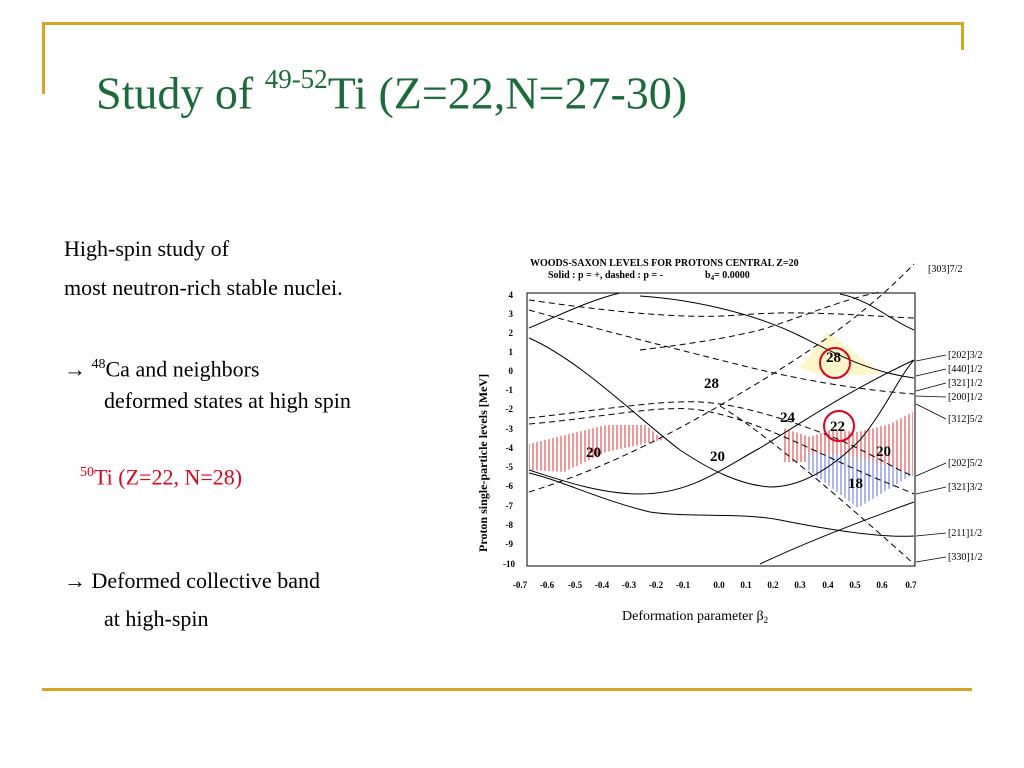  I want to click on title-prefix: Study of, so click(175, 93).